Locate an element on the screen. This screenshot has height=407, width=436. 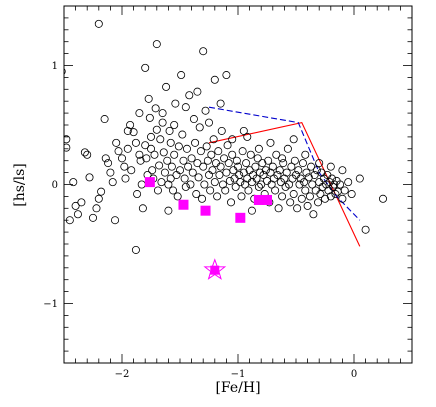
x-axis-label: [Fe/H] is located at coordinates (237, 388).